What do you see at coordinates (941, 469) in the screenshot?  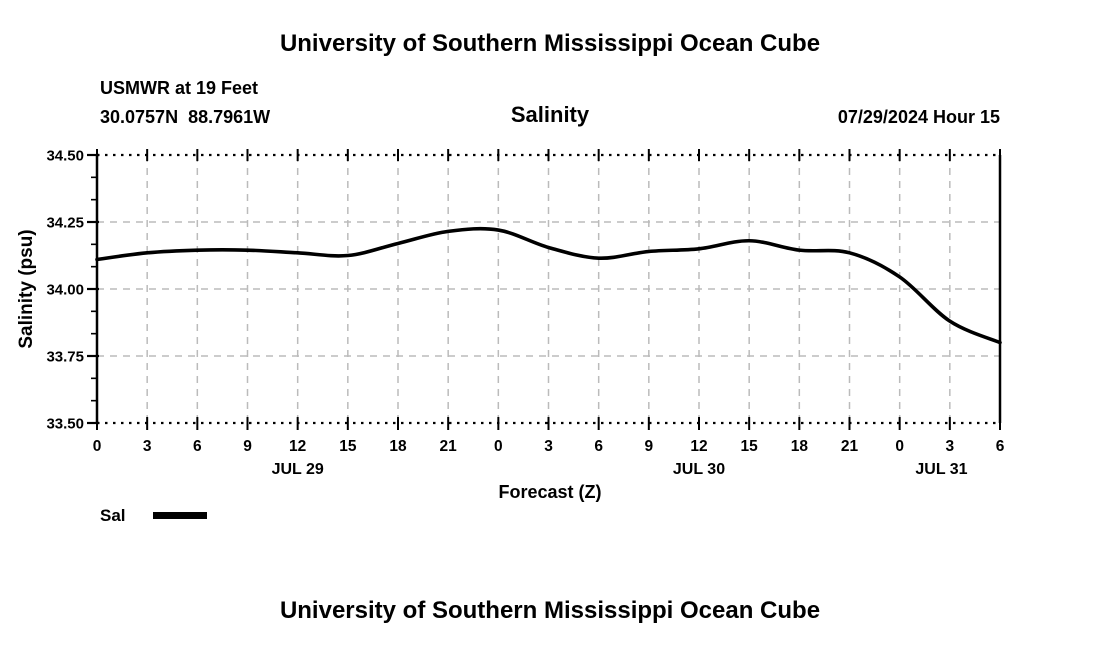 I see `x-axis-date-label: JUL 31` at bounding box center [941, 469].